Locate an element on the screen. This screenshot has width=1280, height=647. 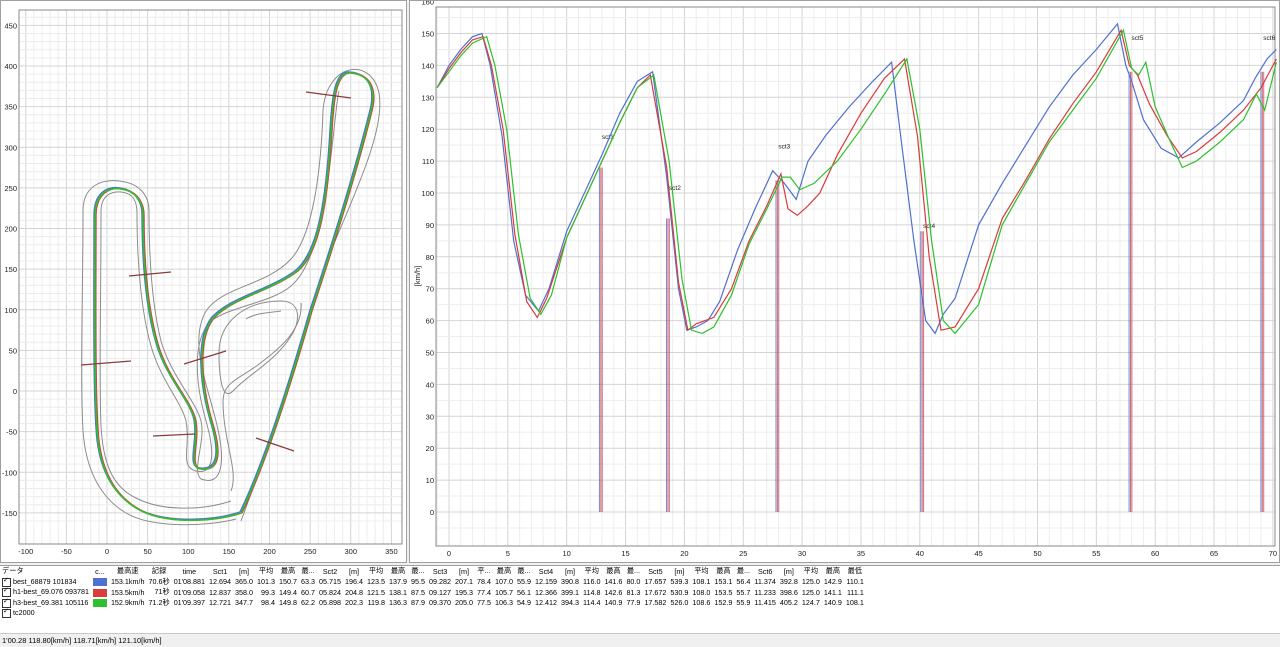
table-cell: 63.3 is located at coordinates (308, 582).